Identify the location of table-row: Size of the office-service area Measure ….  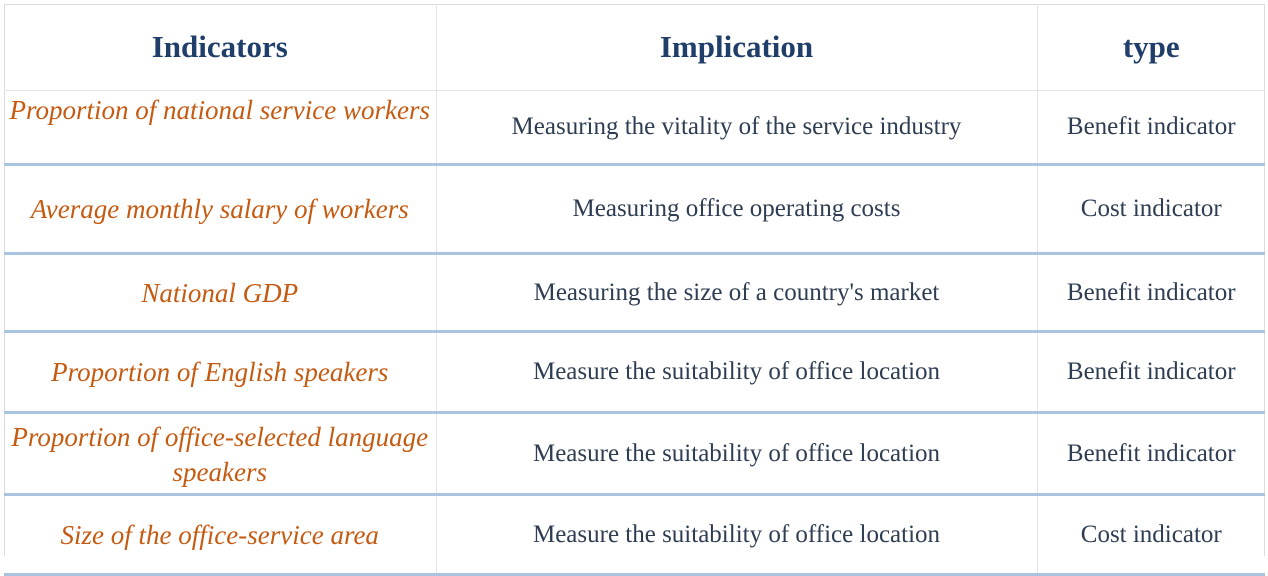
(634, 535).